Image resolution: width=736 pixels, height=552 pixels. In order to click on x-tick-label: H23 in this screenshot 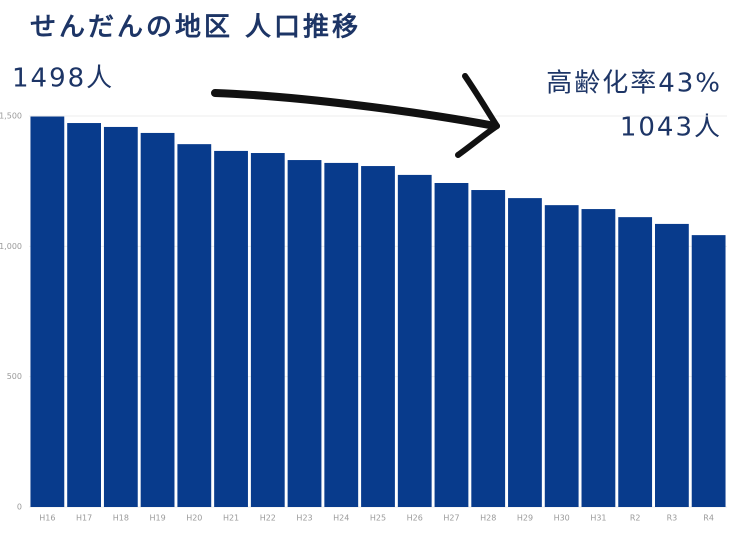, I will do `click(304, 518)`.